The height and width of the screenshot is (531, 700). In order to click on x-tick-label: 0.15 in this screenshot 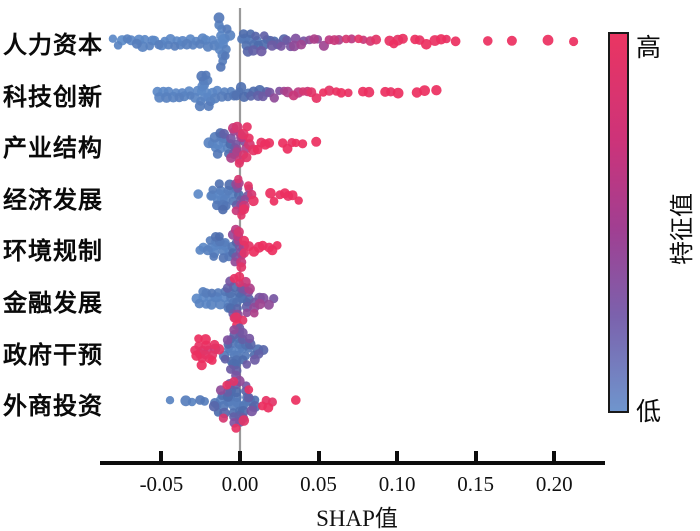, I will do `click(476, 484)`.